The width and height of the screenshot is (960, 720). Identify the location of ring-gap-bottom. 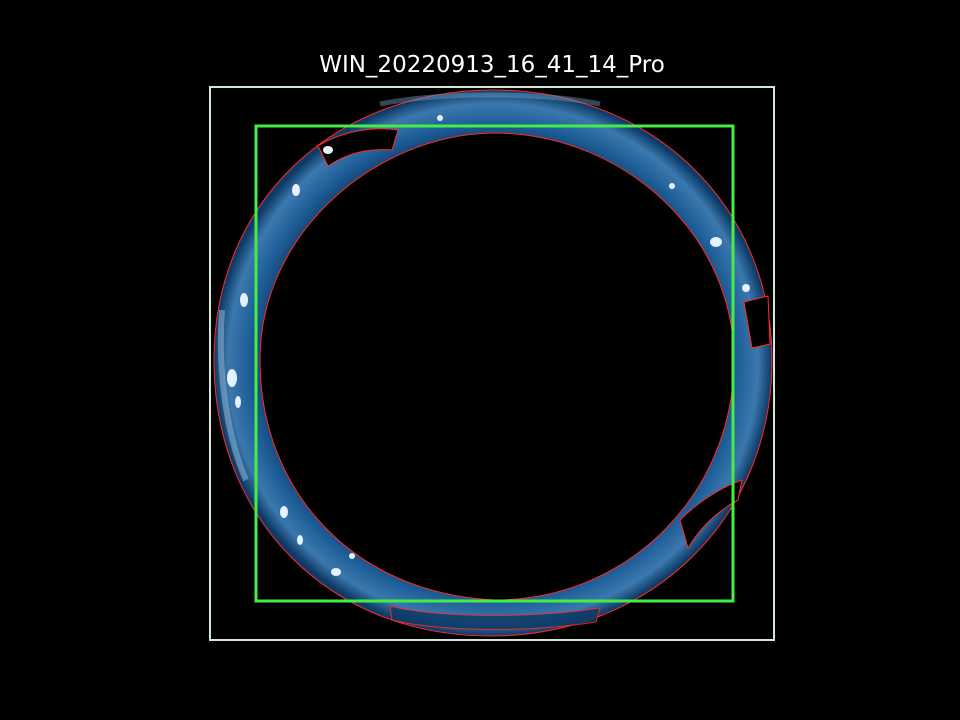
(495, 617).